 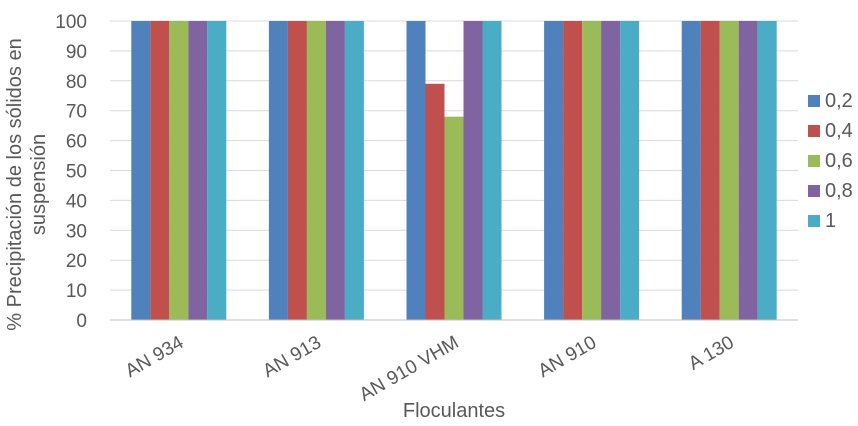 What do you see at coordinates (76, 291) in the screenshot?
I see `y-tick-label: 10` at bounding box center [76, 291].